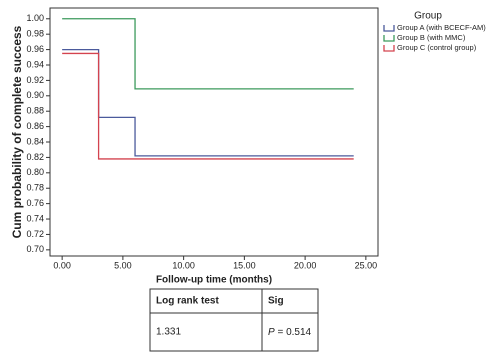 The image size is (500, 360). Describe the element at coordinates (35, 34) in the screenshot. I see `y-tick-label: 0.98` at that location.